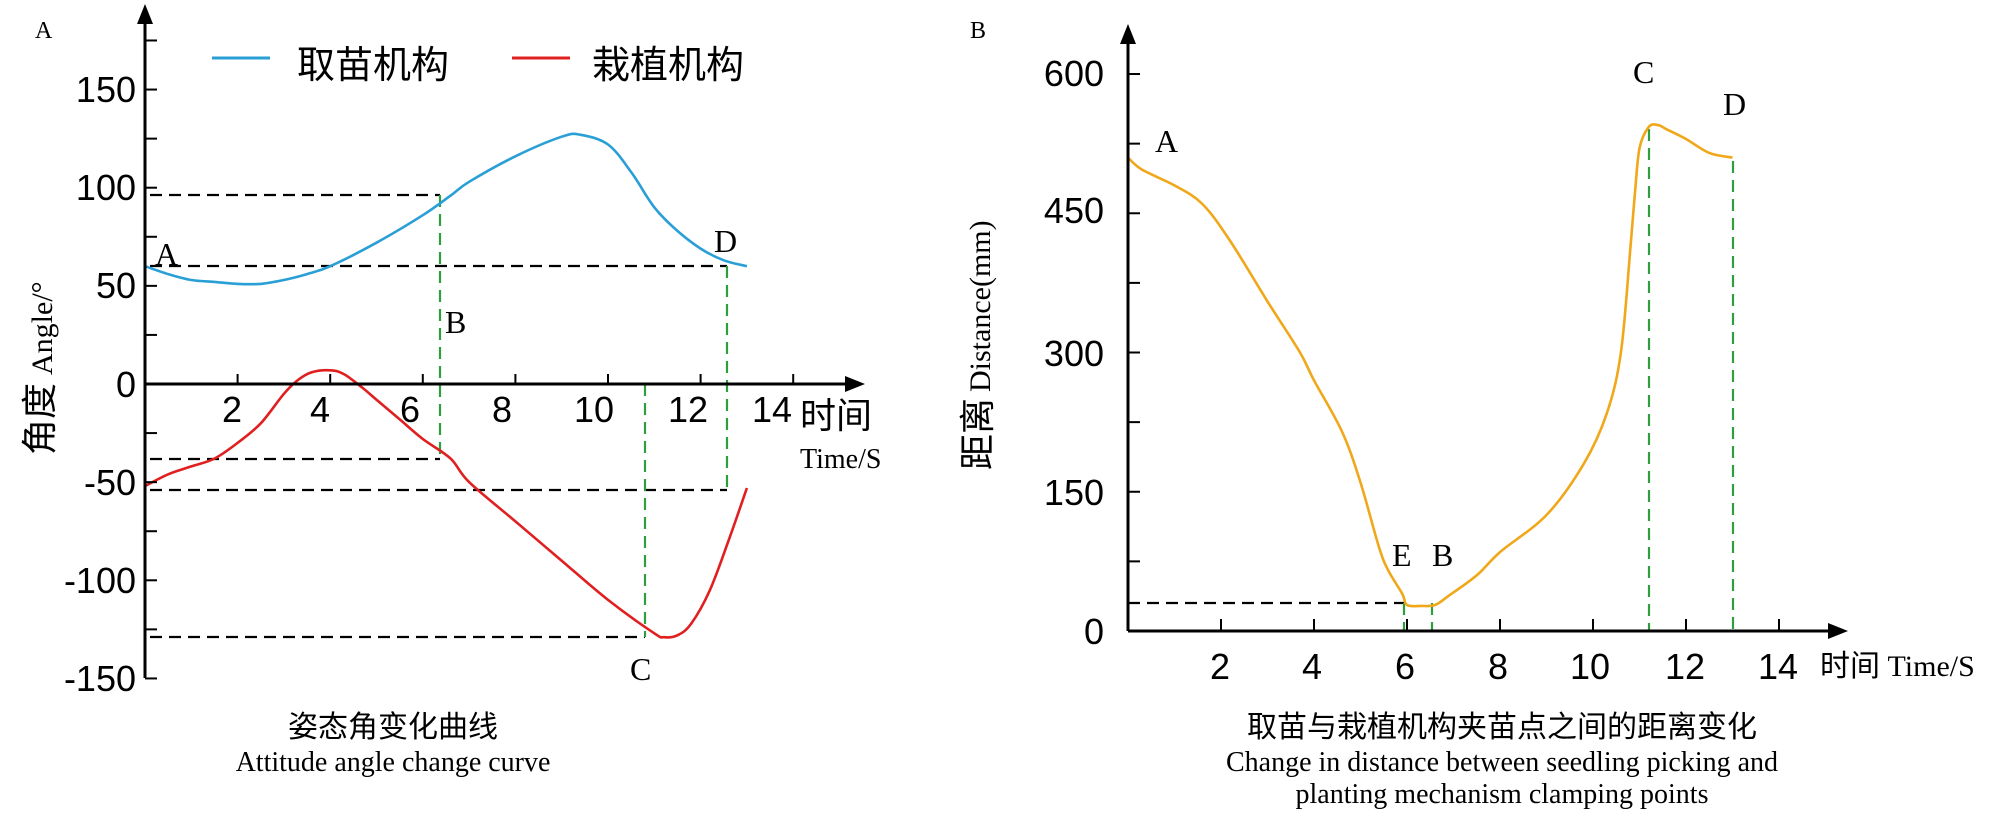 The image size is (2008, 827). Describe the element at coordinates (39, 419) in the screenshot. I see `y-label-cn: 角度` at that location.